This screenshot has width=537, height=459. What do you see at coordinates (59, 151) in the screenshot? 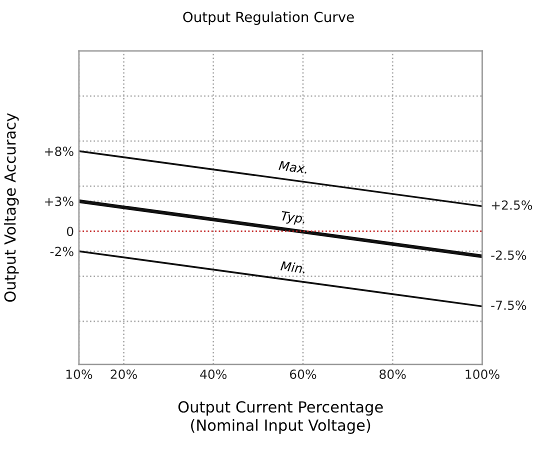
I see `y-tick-label: +8%` at bounding box center [59, 151].